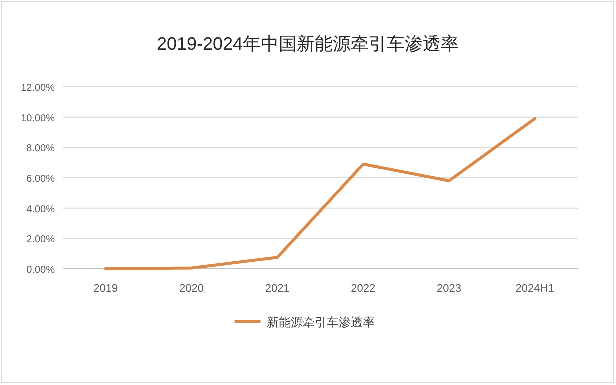  I want to click on x-tick-label: 2022, so click(363, 289).